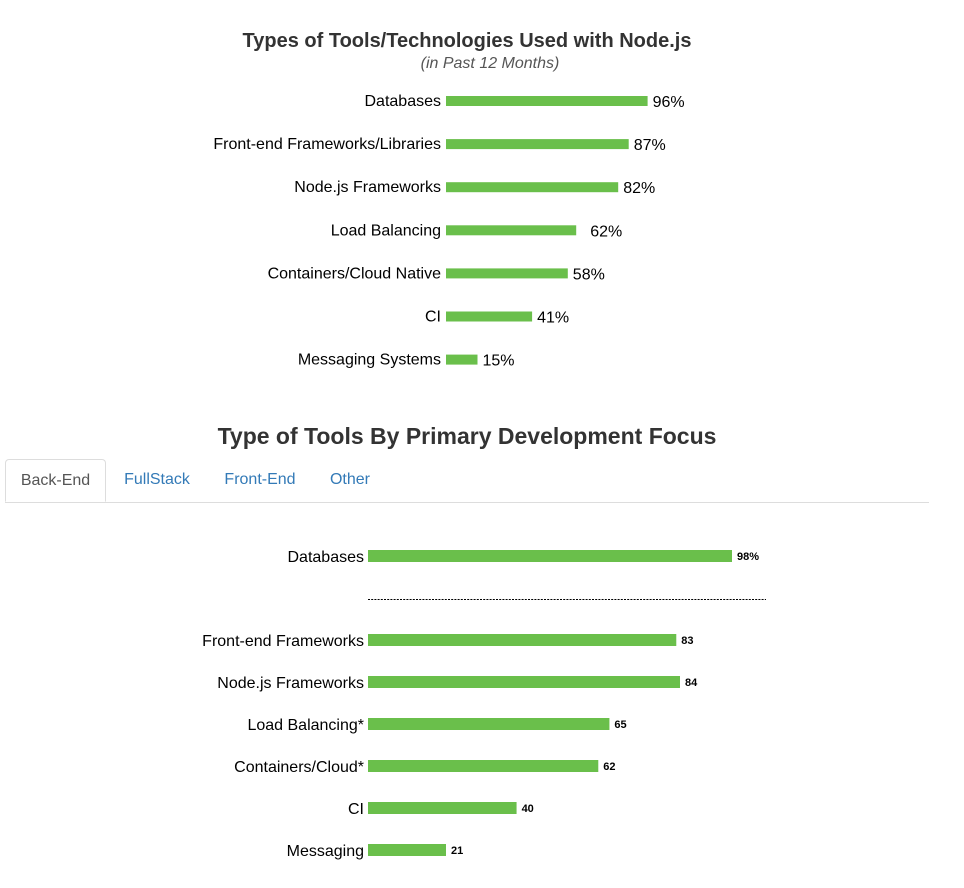 The width and height of the screenshot is (964, 888). I want to click on chart2-value-label: 84, so click(691, 683).